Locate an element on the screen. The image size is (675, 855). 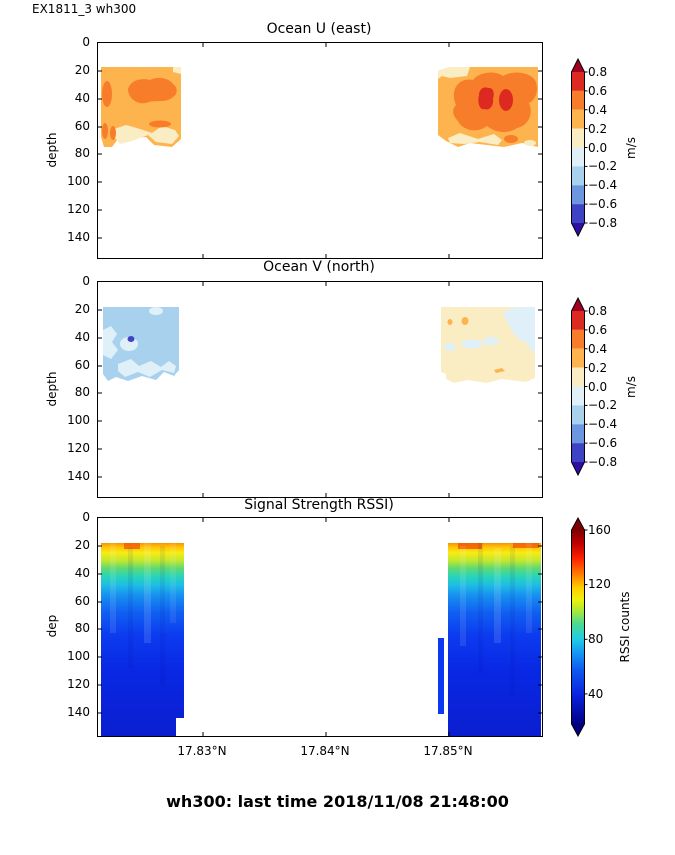
v-left-patch is located at coordinates (141, 344).